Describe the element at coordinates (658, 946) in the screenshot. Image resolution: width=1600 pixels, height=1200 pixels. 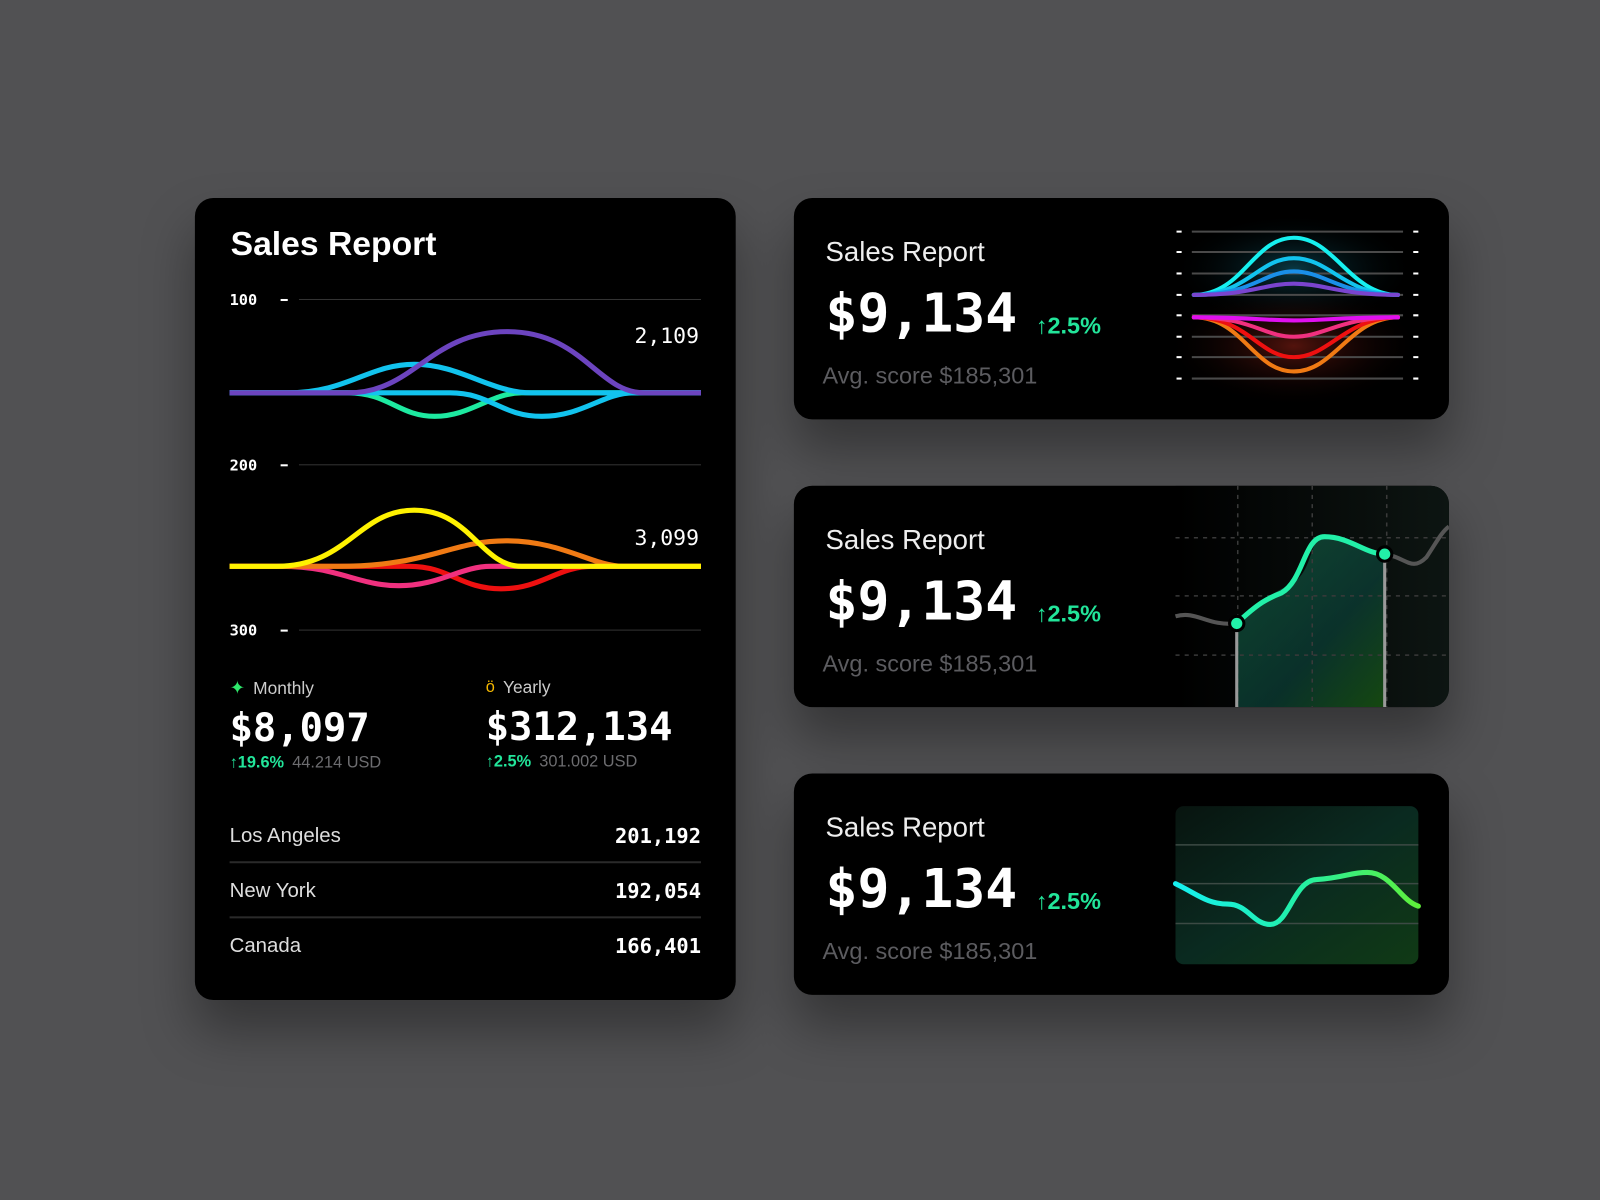
I see `location-value: 166,401` at that location.